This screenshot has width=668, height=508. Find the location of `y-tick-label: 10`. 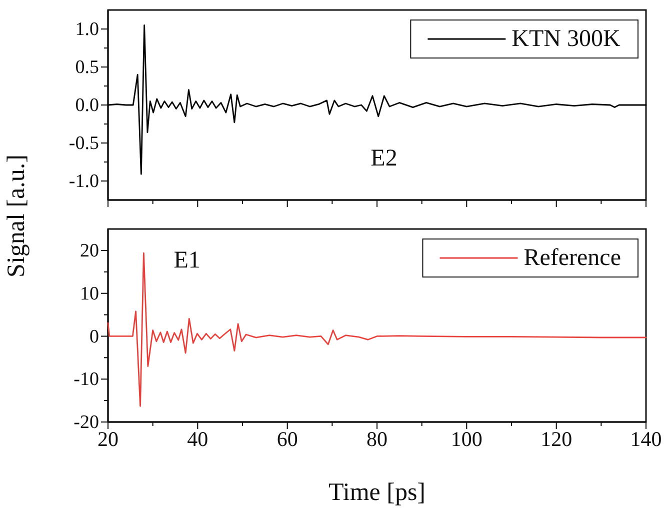

y-tick-label: 10 is located at coordinates (89, 293).